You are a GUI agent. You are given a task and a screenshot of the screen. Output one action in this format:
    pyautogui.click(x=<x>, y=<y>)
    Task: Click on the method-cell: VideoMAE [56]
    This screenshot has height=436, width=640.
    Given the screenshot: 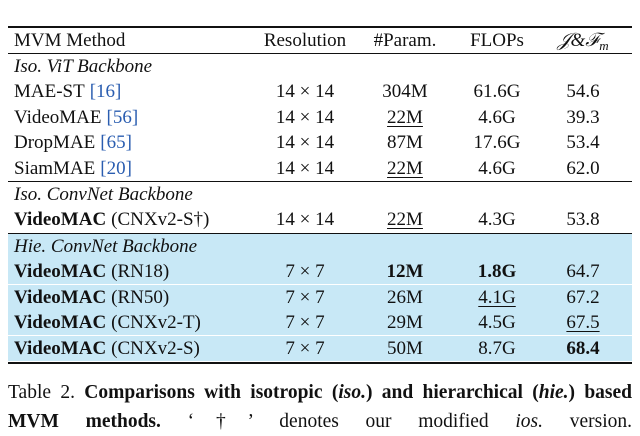 What is the action you would take?
    pyautogui.click(x=76, y=117)
    